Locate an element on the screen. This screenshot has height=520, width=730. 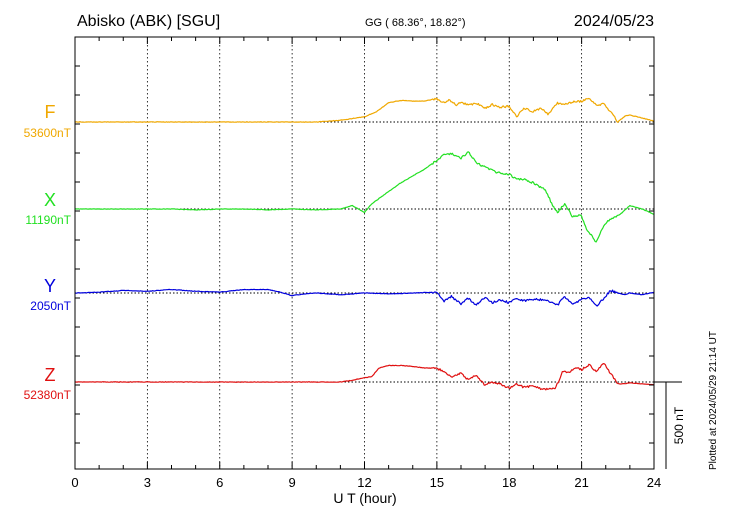
station-coords: GG ( 68.36°, 18.82°) is located at coordinates (415, 23).